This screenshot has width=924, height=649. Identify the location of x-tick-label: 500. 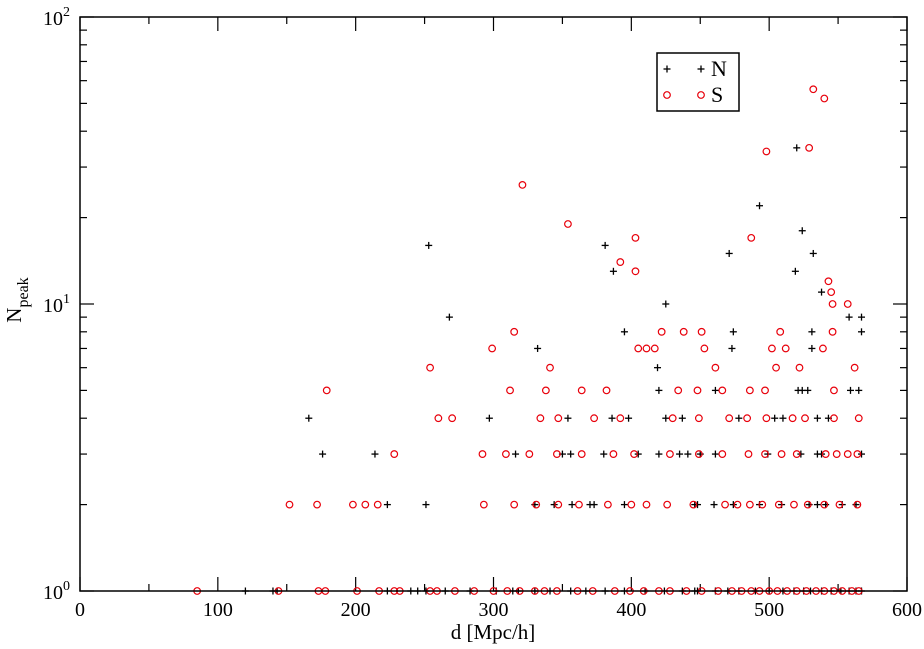
(769, 610).